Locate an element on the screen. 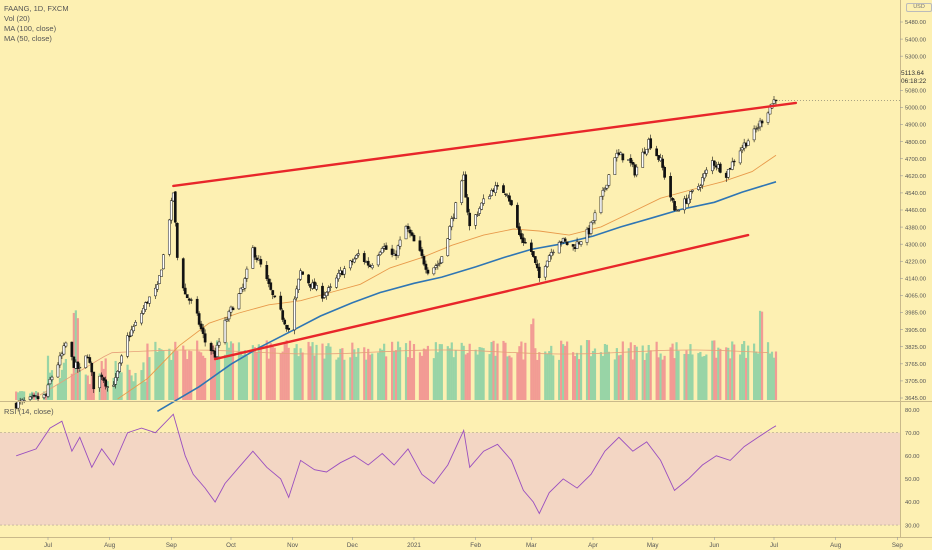 The image size is (932, 550). last-price-label: 5113.64 is located at coordinates (916, 74).